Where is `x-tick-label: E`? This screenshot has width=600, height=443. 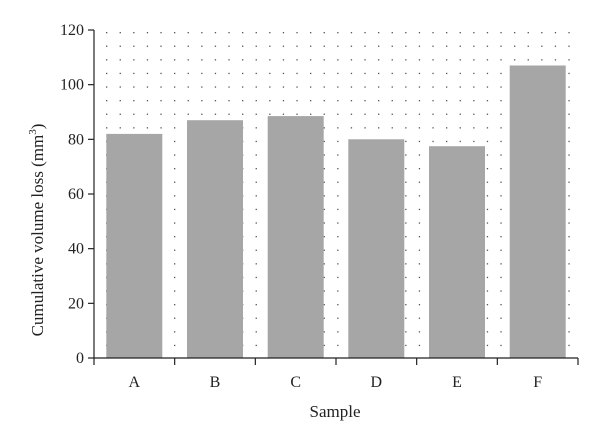 x-tick-label: E is located at coordinates (457, 382).